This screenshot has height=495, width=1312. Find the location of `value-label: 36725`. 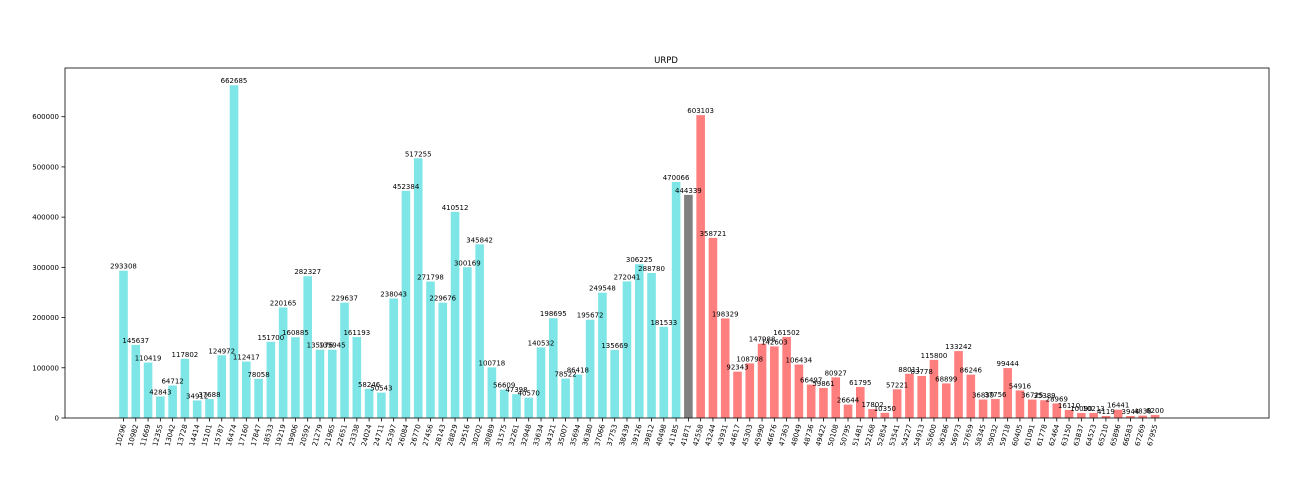

value-label: 36725 is located at coordinates (1032, 396).